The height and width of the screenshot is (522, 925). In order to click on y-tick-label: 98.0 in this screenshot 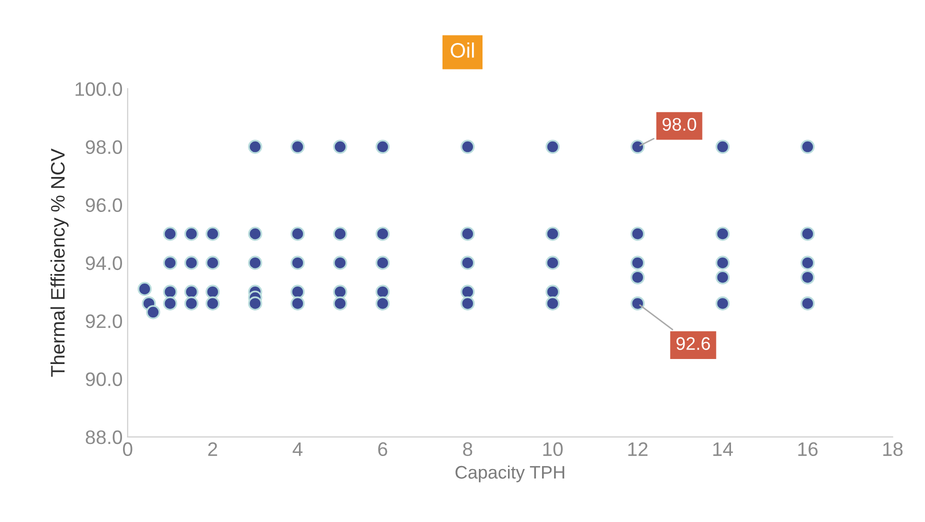, I will do `click(104, 147)`.